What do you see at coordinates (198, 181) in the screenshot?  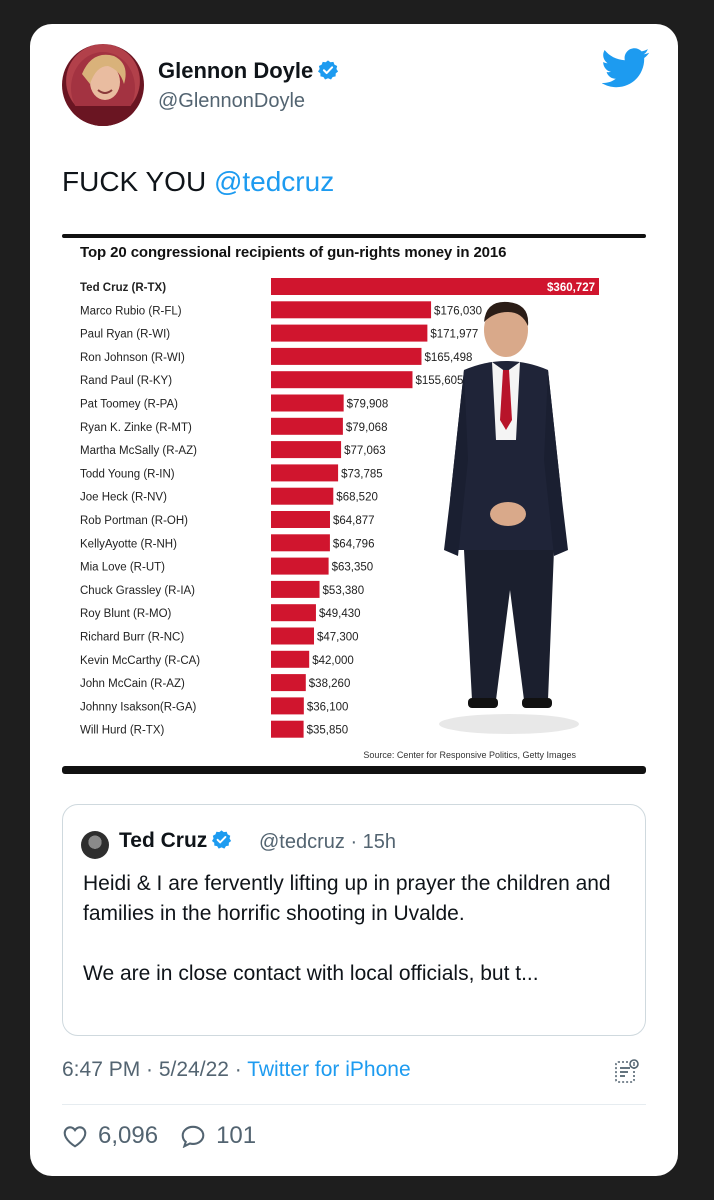 I see `tweet-text: FUCK YOU @tedcruz` at bounding box center [198, 181].